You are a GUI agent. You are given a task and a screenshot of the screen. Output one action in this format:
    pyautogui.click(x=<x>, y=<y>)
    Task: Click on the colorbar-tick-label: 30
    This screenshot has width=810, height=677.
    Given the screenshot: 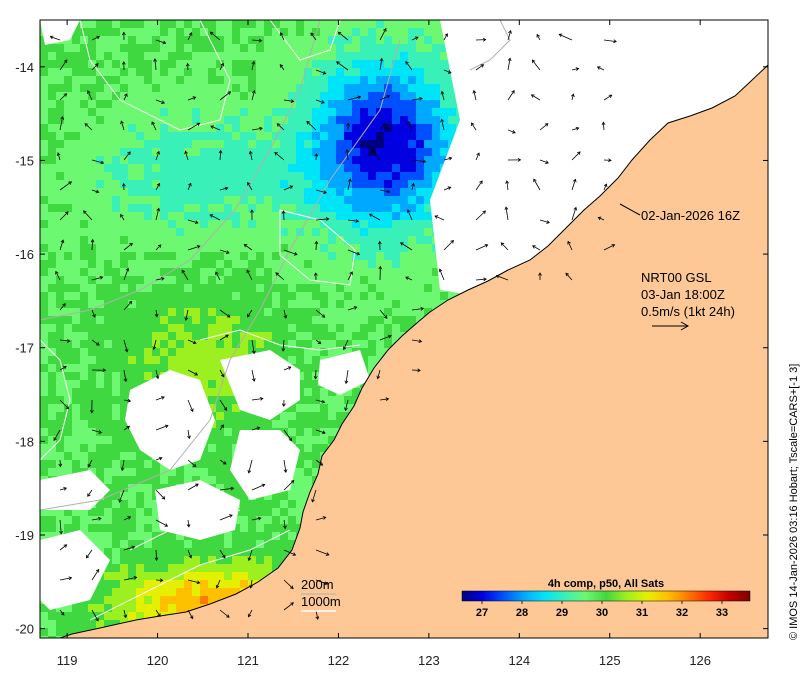 What is the action you would take?
    pyautogui.click(x=602, y=613)
    